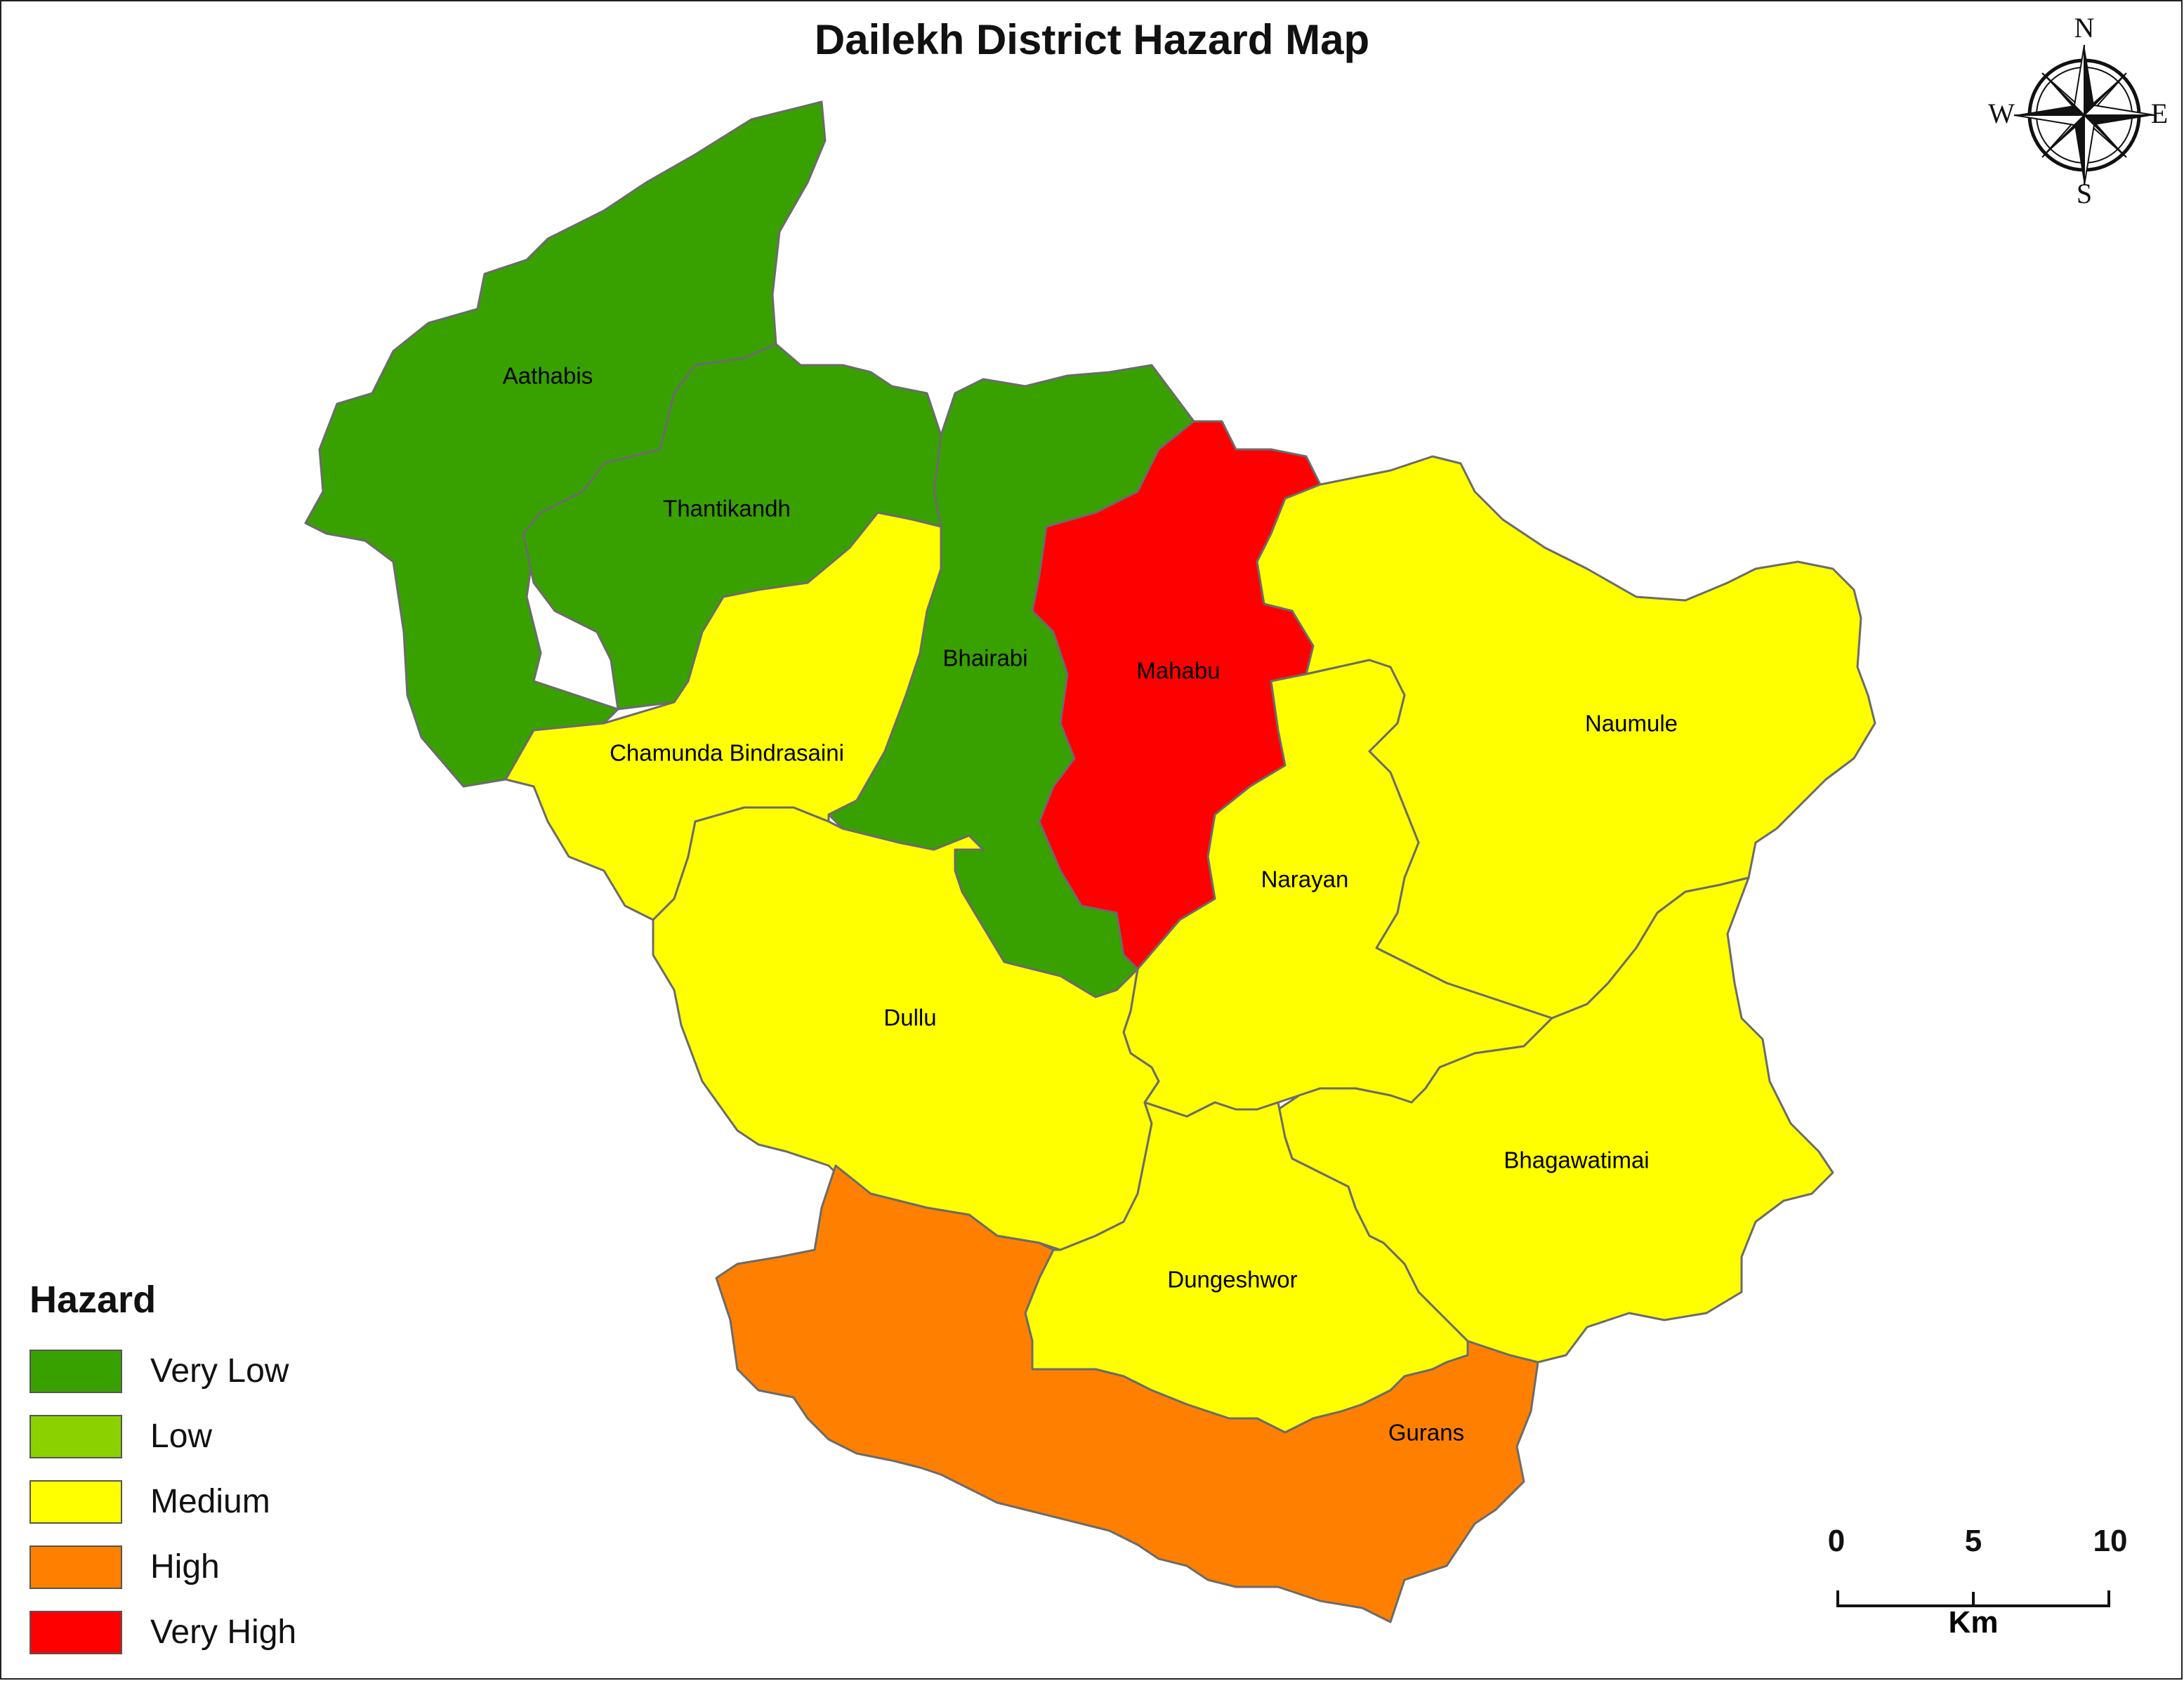 The image size is (2184, 1681). Describe the element at coordinates (1631, 724) in the screenshot. I see `region-label-naumule: Naumule` at that location.